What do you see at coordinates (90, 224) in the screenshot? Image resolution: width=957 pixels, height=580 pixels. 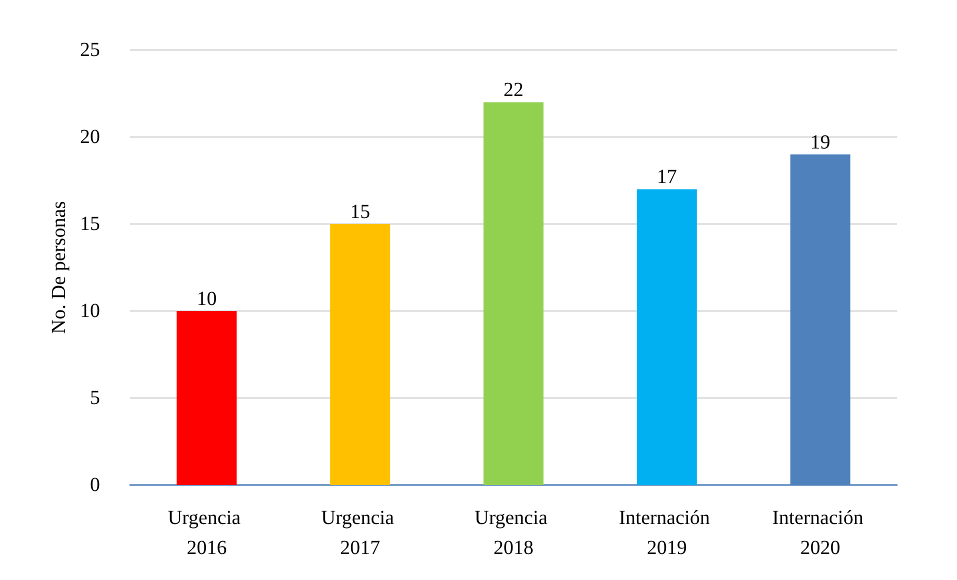 I see `y-tick-label: 15` at bounding box center [90, 224].